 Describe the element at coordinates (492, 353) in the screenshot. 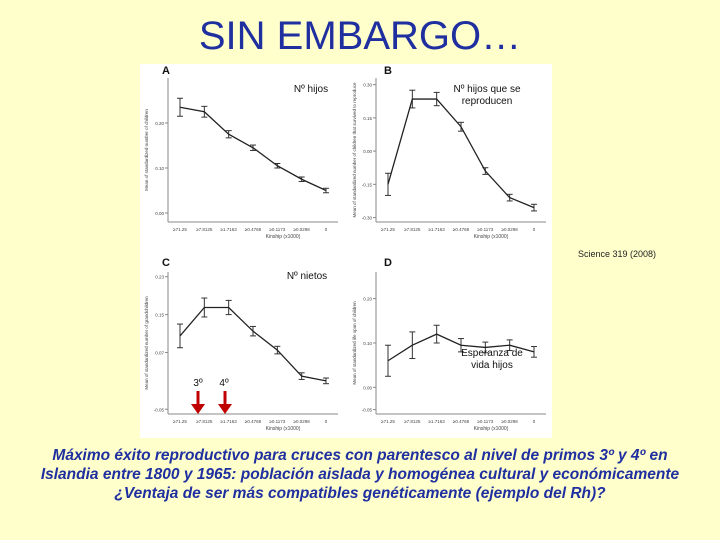

I see `annotation-d-line1: Esperanza de` at that location.